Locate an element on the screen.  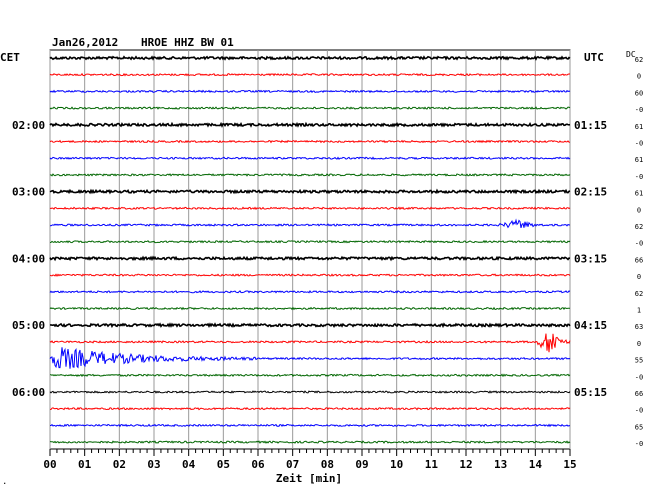
x-tick-label: 02 is located at coordinates (119, 464).